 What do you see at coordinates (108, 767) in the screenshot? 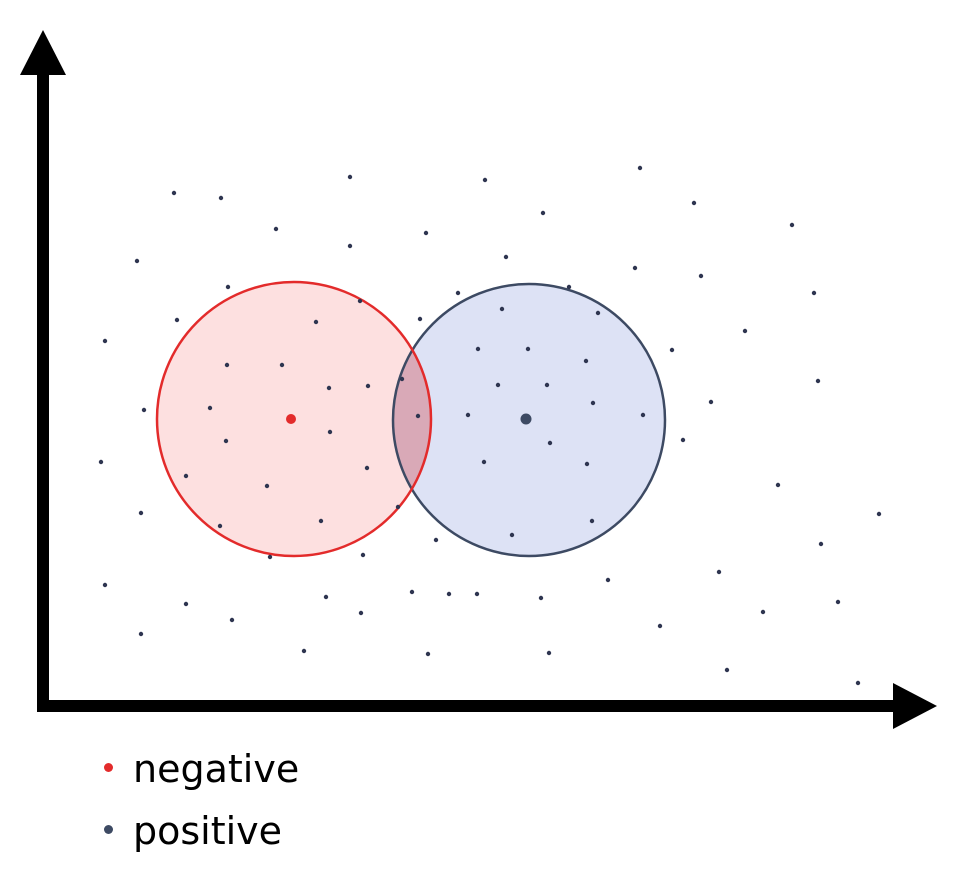
I see `negative-dot-icon` at bounding box center [108, 767].